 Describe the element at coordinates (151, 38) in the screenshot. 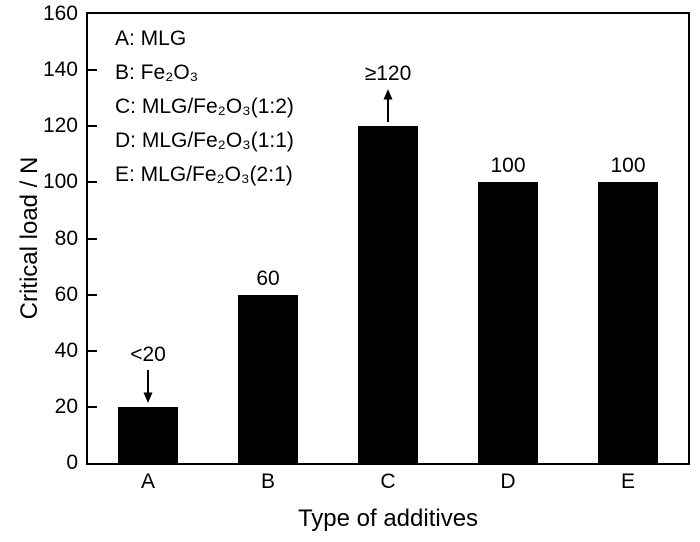

I see `legend-entry: A: MLG` at that location.